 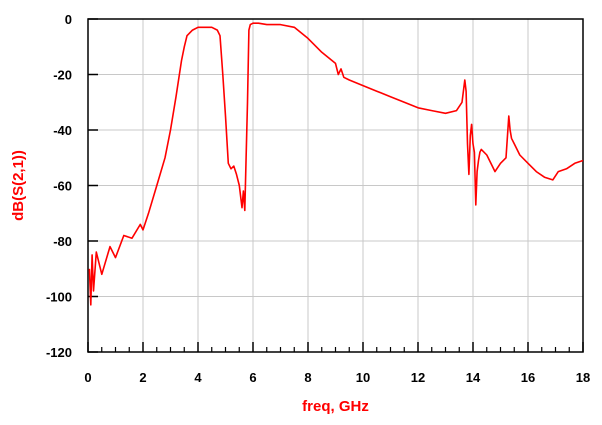 I want to click on y-tick-label: -40, so click(x=62, y=130).